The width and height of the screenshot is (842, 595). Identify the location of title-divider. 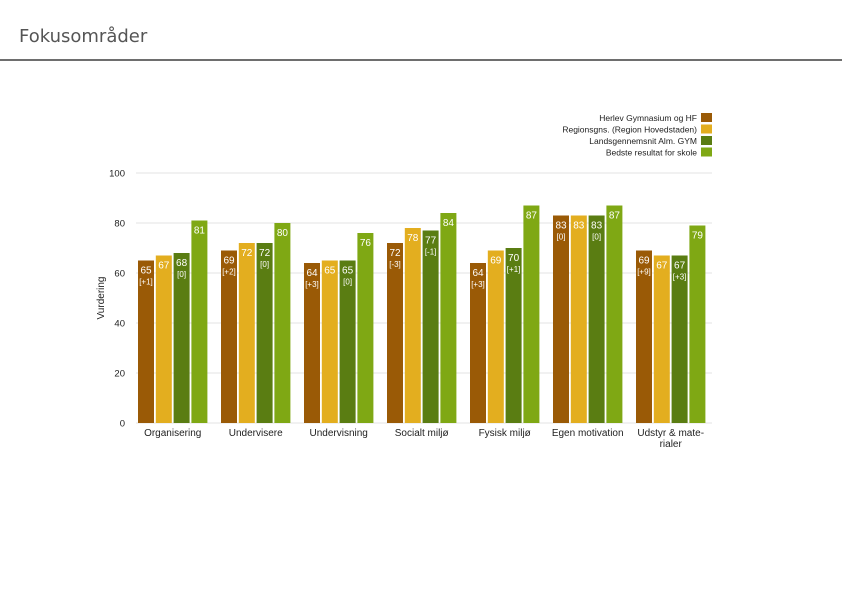
(421, 60).